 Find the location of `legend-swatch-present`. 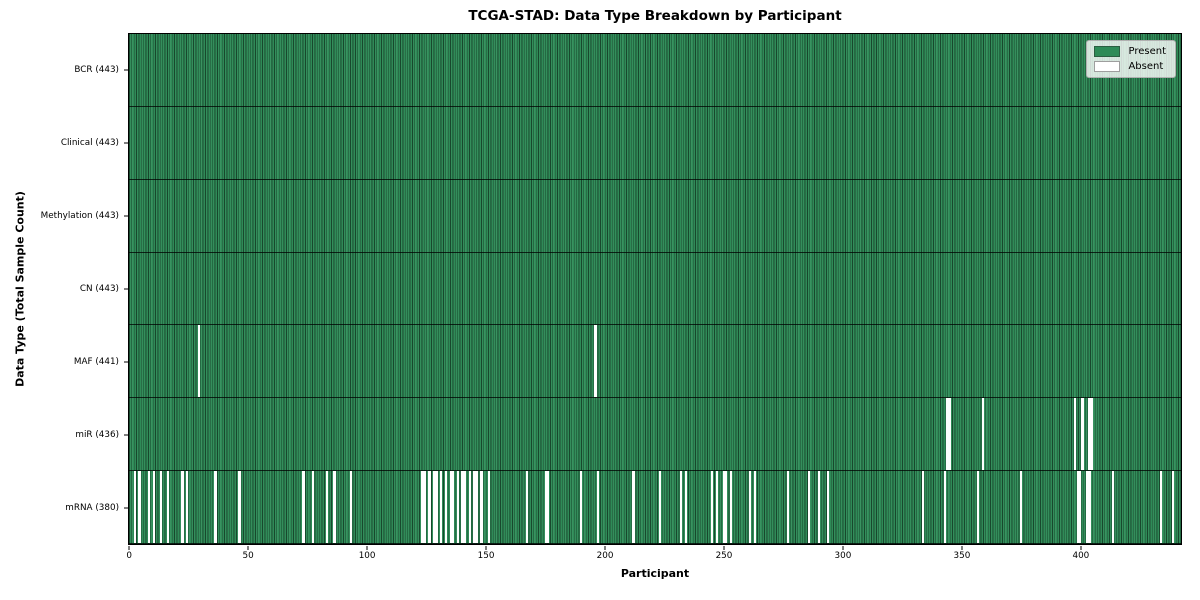

legend-swatch-present is located at coordinates (1107, 51).